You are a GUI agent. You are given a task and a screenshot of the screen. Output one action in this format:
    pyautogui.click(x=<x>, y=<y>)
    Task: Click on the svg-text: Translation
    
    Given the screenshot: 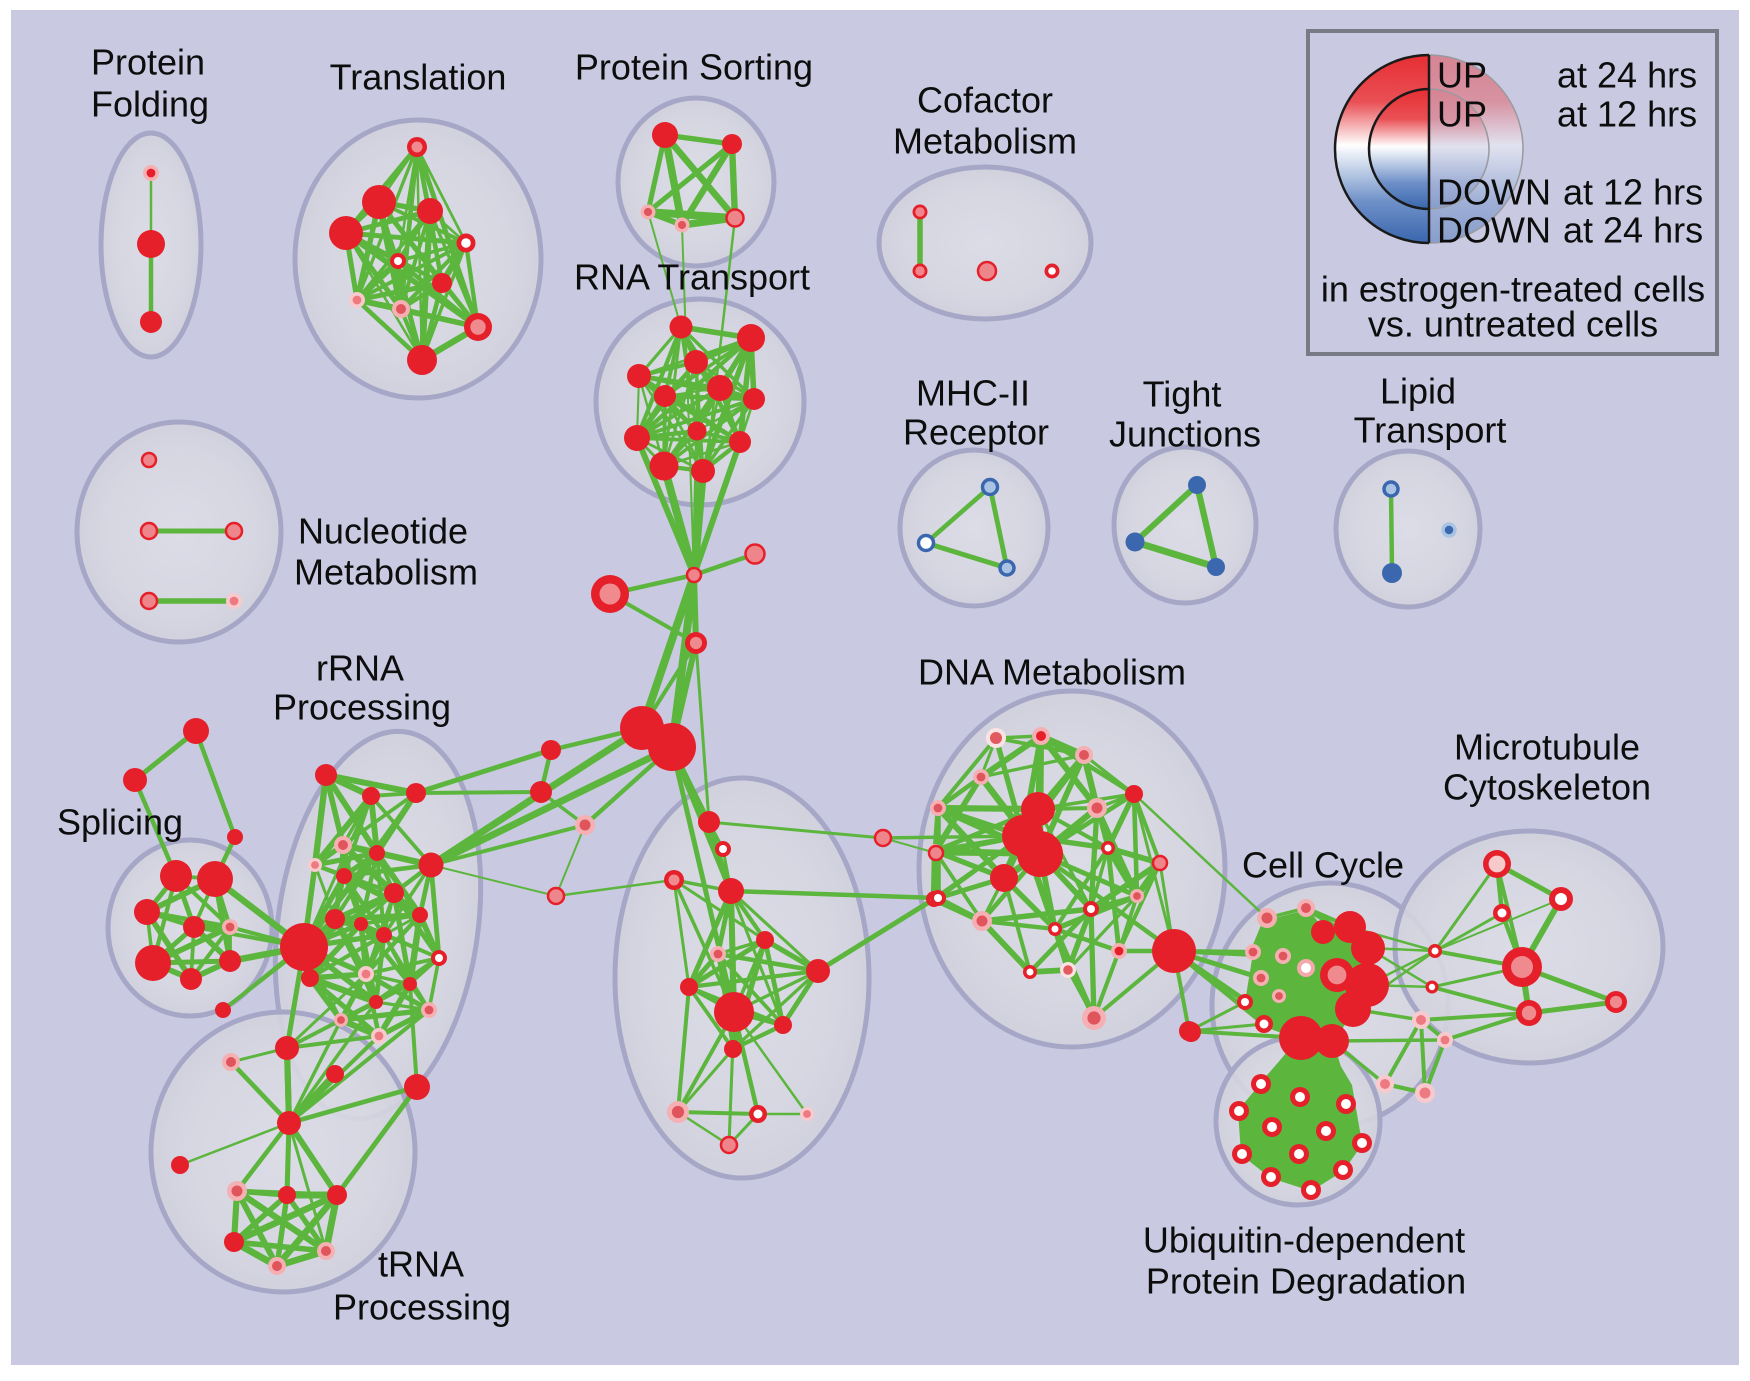 What is the action you would take?
    pyautogui.click(x=418, y=77)
    